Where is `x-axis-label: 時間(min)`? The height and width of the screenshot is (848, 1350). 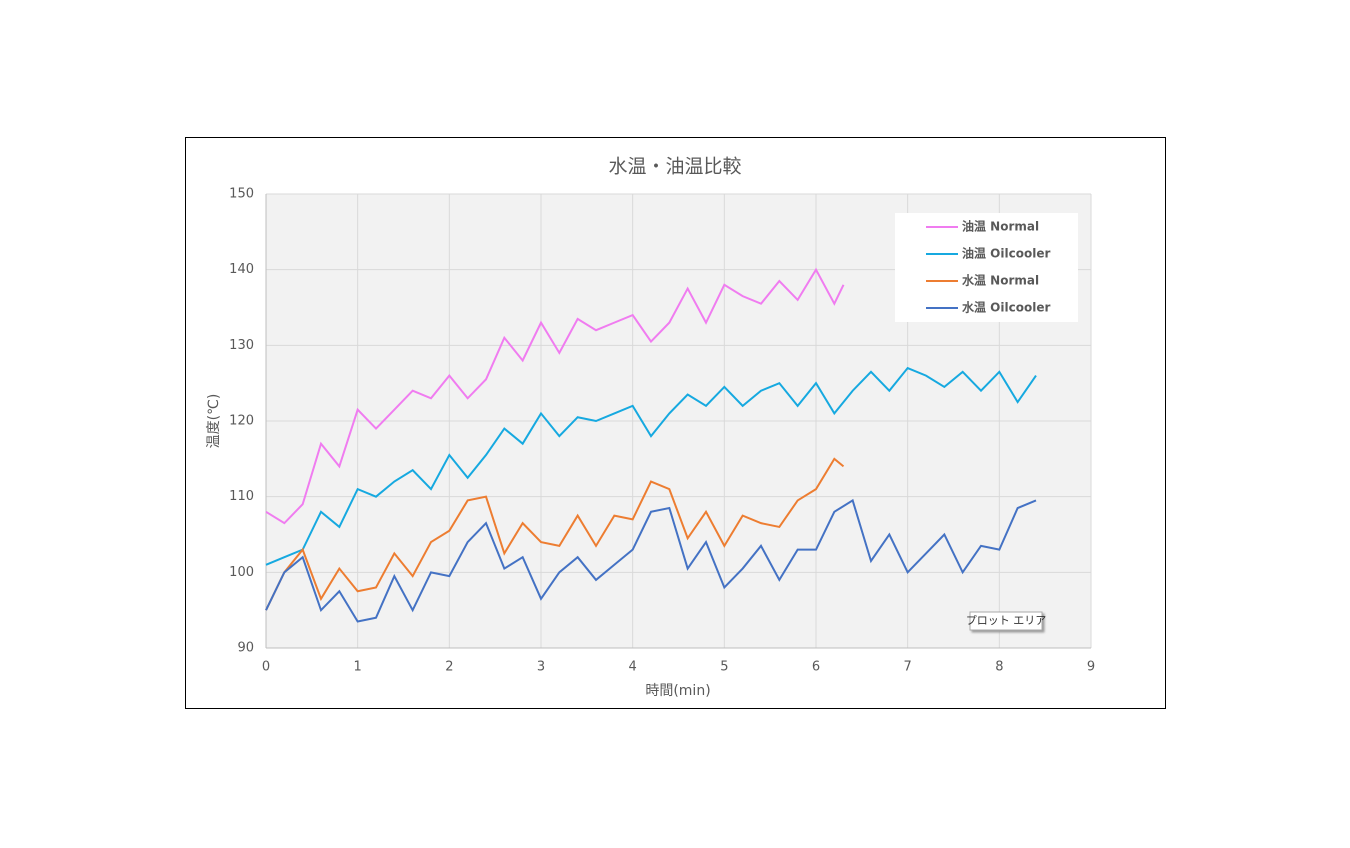
x-axis-label: 時間(min) is located at coordinates (677, 691).